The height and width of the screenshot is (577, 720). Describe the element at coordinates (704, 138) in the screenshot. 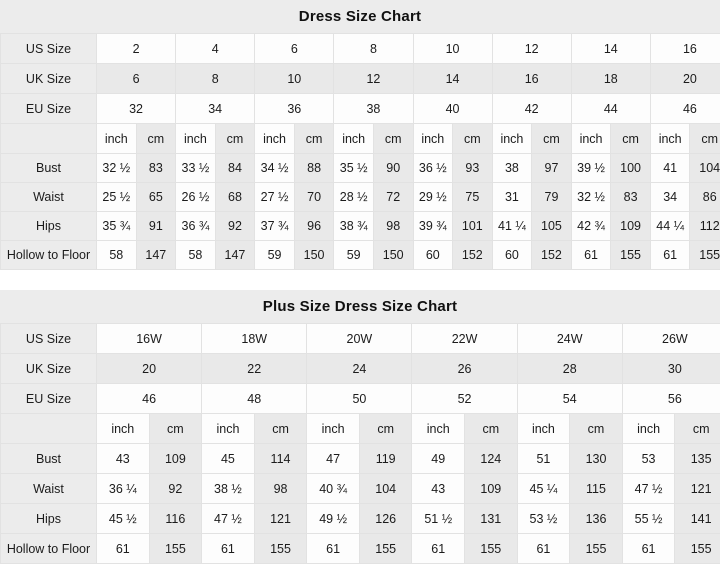

I see `cell-unit-cm-7: cm` at that location.